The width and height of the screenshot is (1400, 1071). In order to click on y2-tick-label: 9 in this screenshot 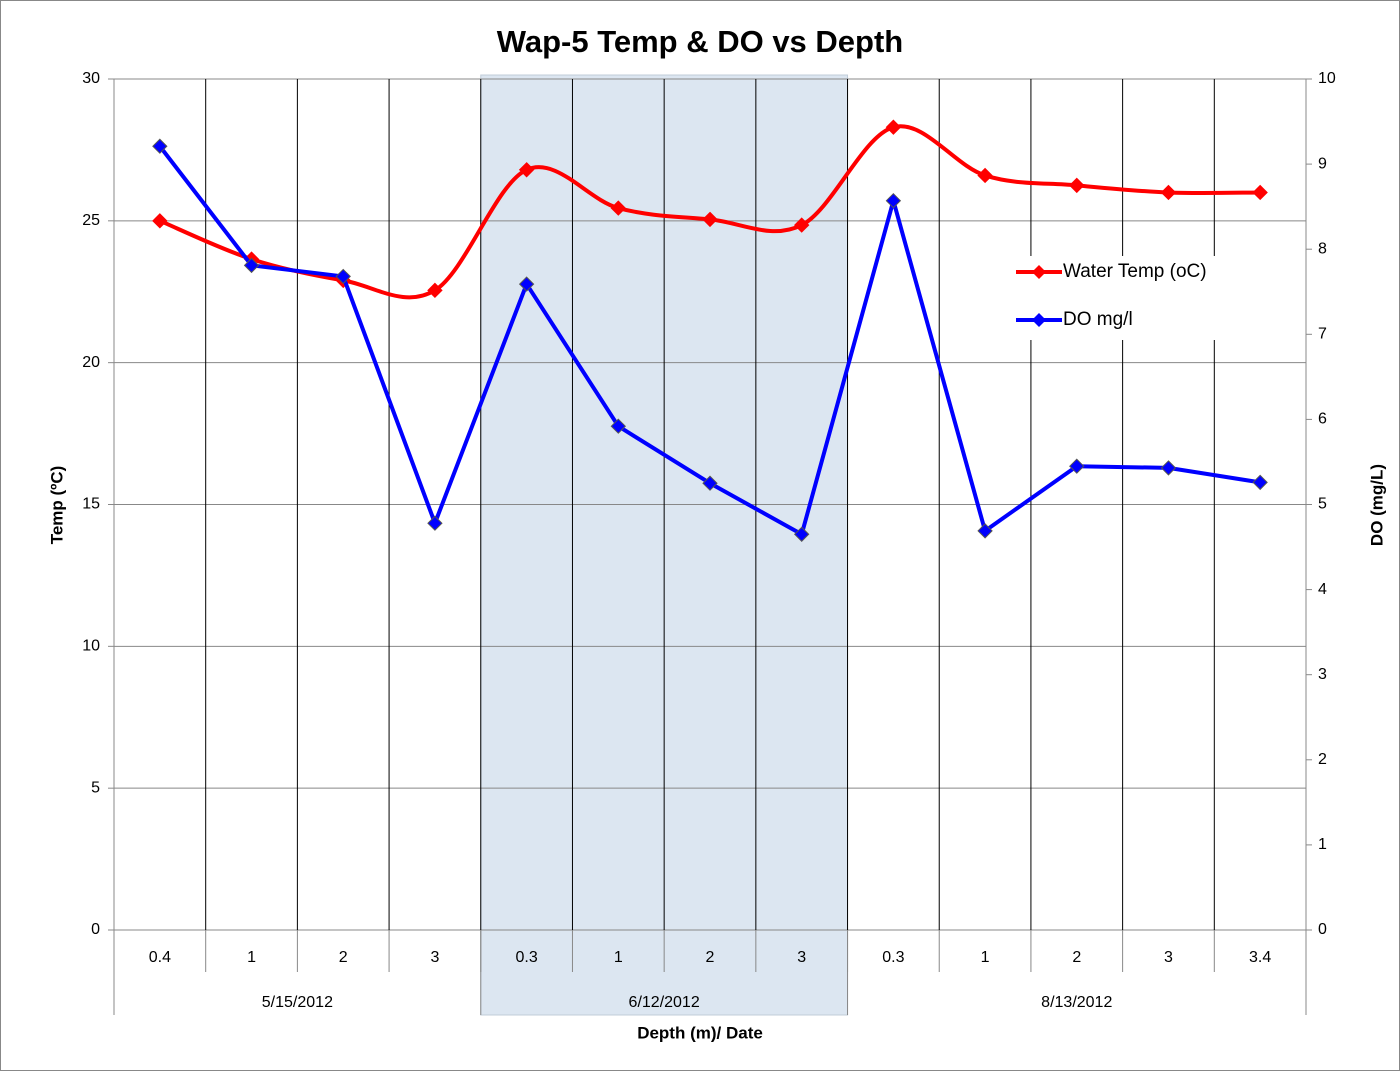, I will do `click(1322, 163)`.